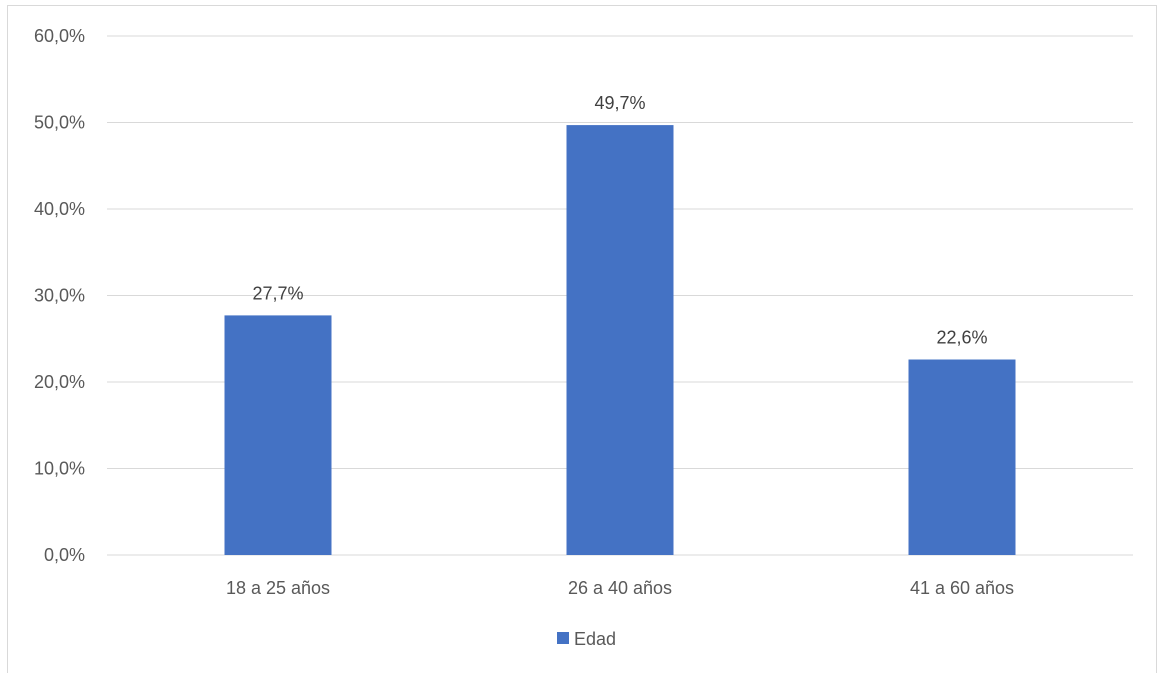 The image size is (1159, 673). What do you see at coordinates (59, 209) in the screenshot?
I see `y-tick-label: 40,0%` at bounding box center [59, 209].